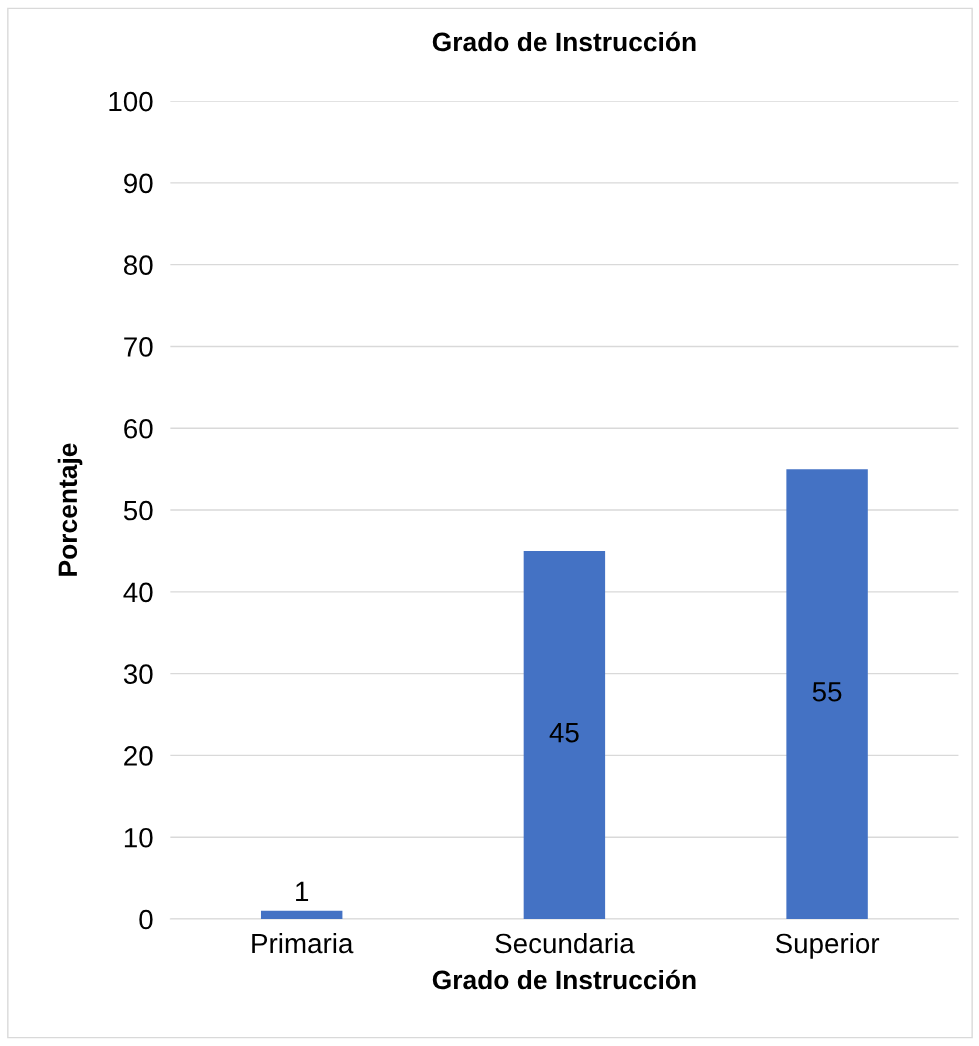 This screenshot has width=979, height=1046. Describe the element at coordinates (138, 347) in the screenshot. I see `y-tick-label: 70` at that location.